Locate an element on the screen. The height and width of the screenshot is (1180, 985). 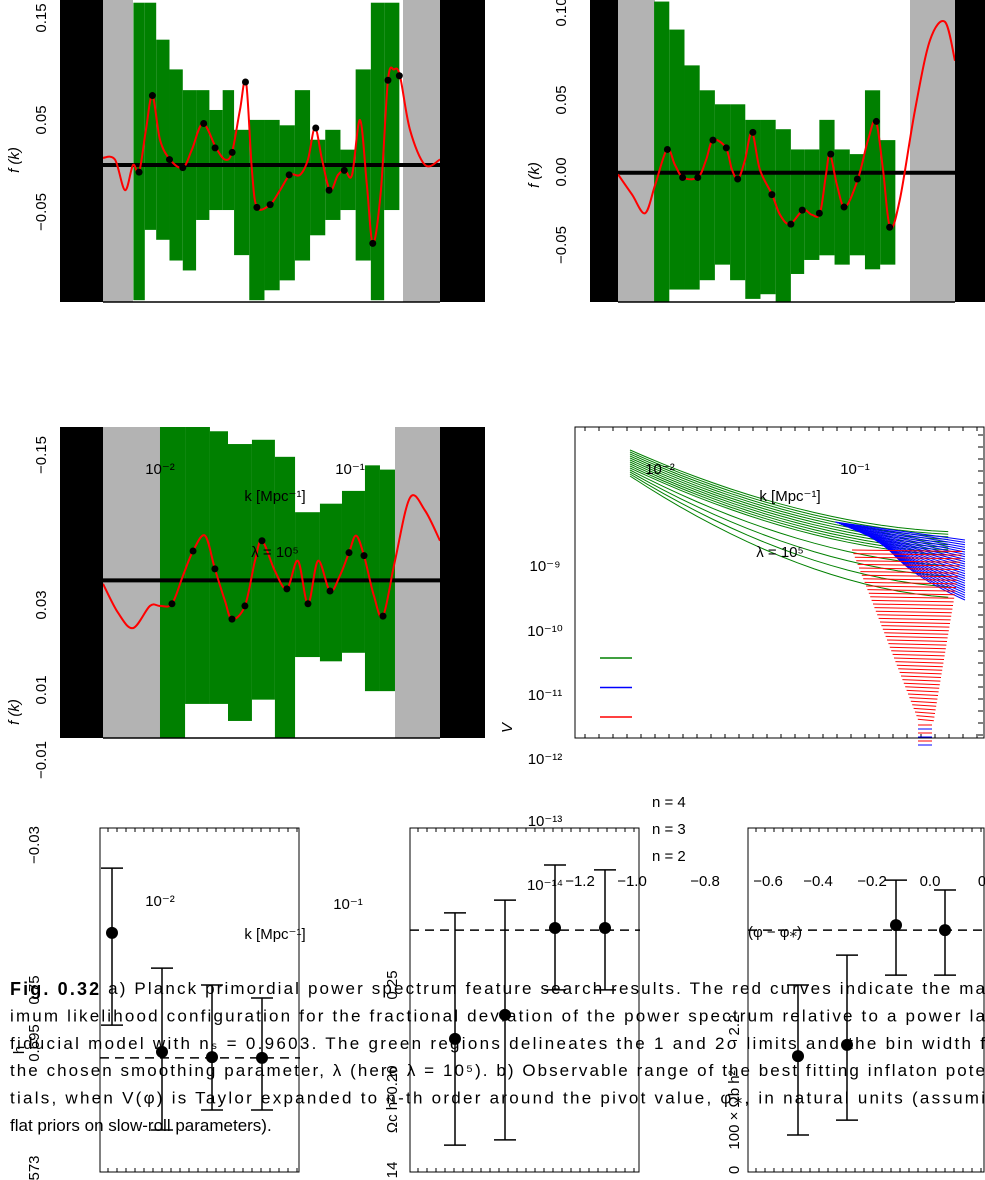
legend-label: n = 2 is located at coordinates (669, 856).